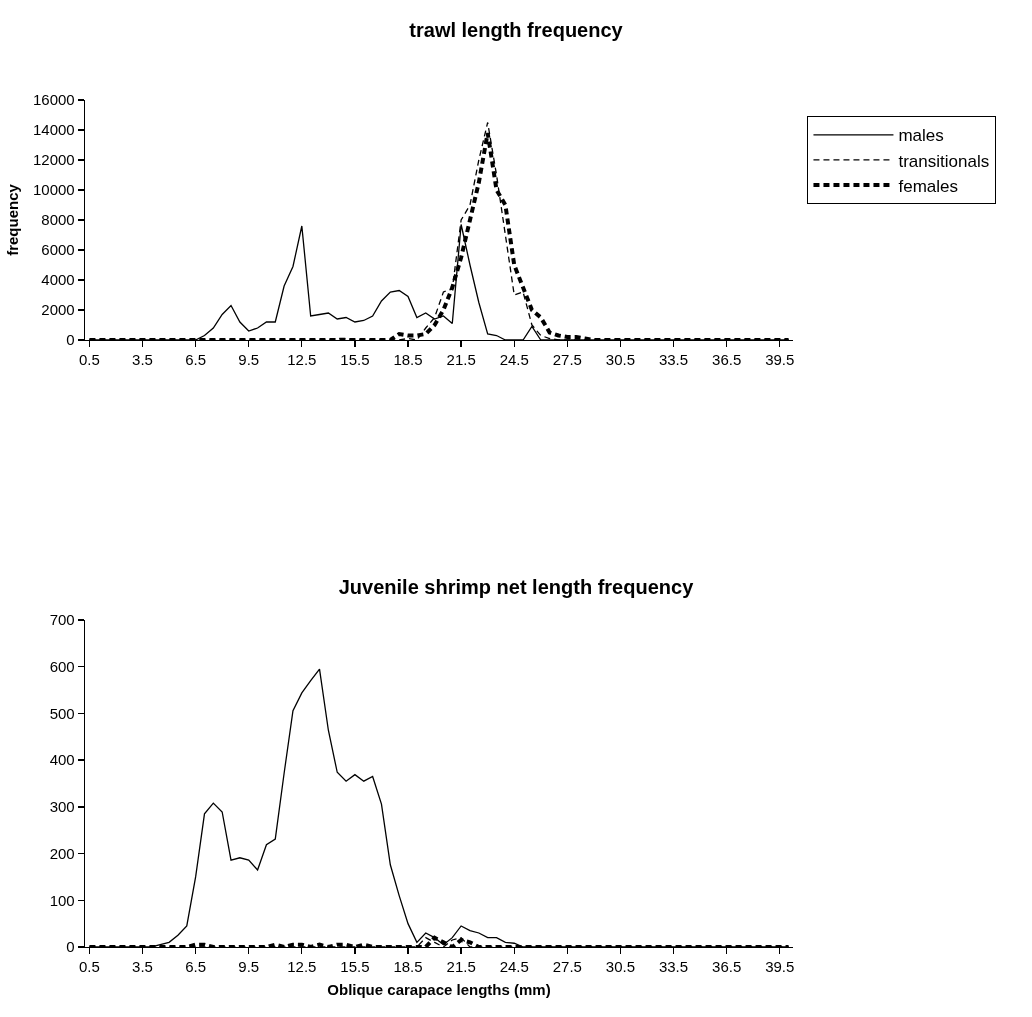 This screenshot has height=1017, width=1032. What do you see at coordinates (62, 760) in the screenshot?
I see `y-tick-label: 400` at bounding box center [62, 760].